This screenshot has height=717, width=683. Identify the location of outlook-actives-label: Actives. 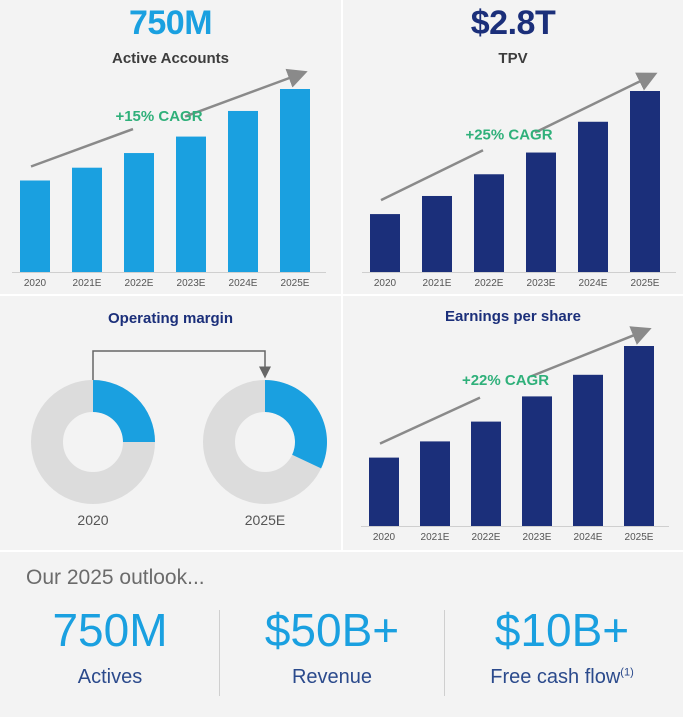
(110, 677).